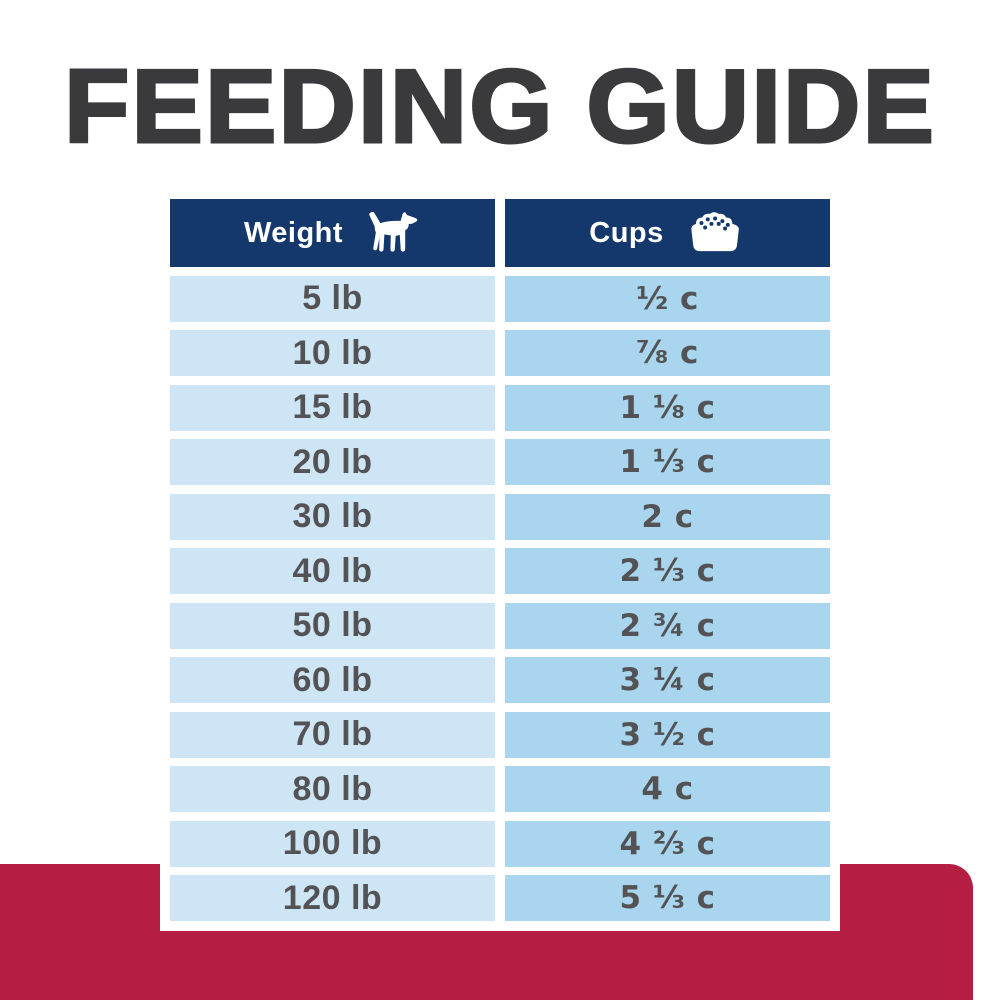 The height and width of the screenshot is (1000, 1000). Describe the element at coordinates (667, 680) in the screenshot. I see `cups-cell: 3 ¼ c` at that location.